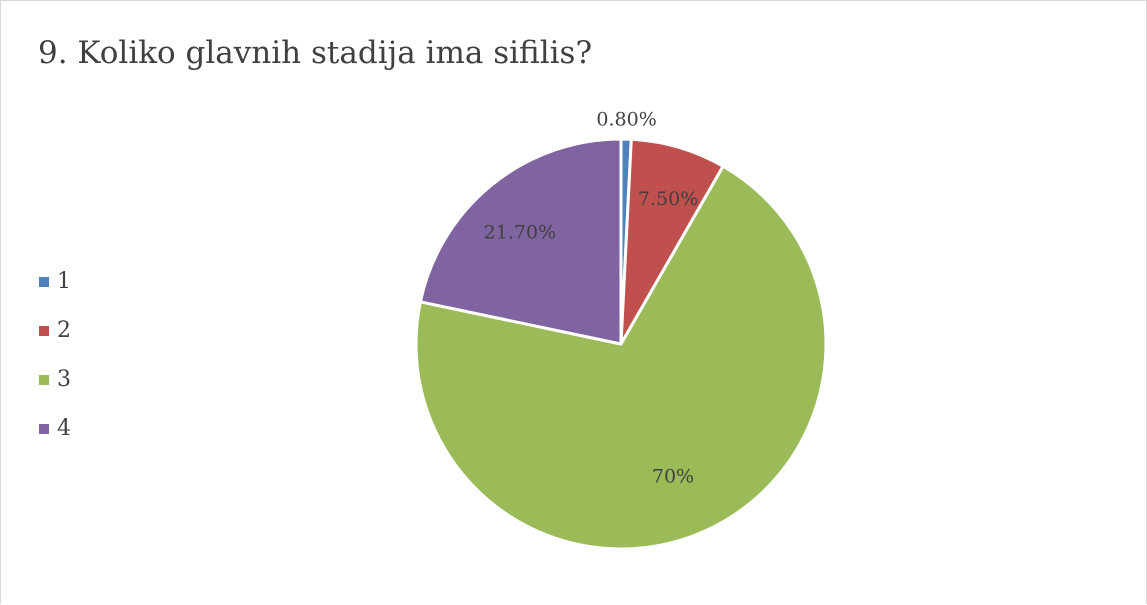 The image size is (1147, 605). Describe the element at coordinates (64, 281) in the screenshot. I see `legend-label-1: 1` at that location.